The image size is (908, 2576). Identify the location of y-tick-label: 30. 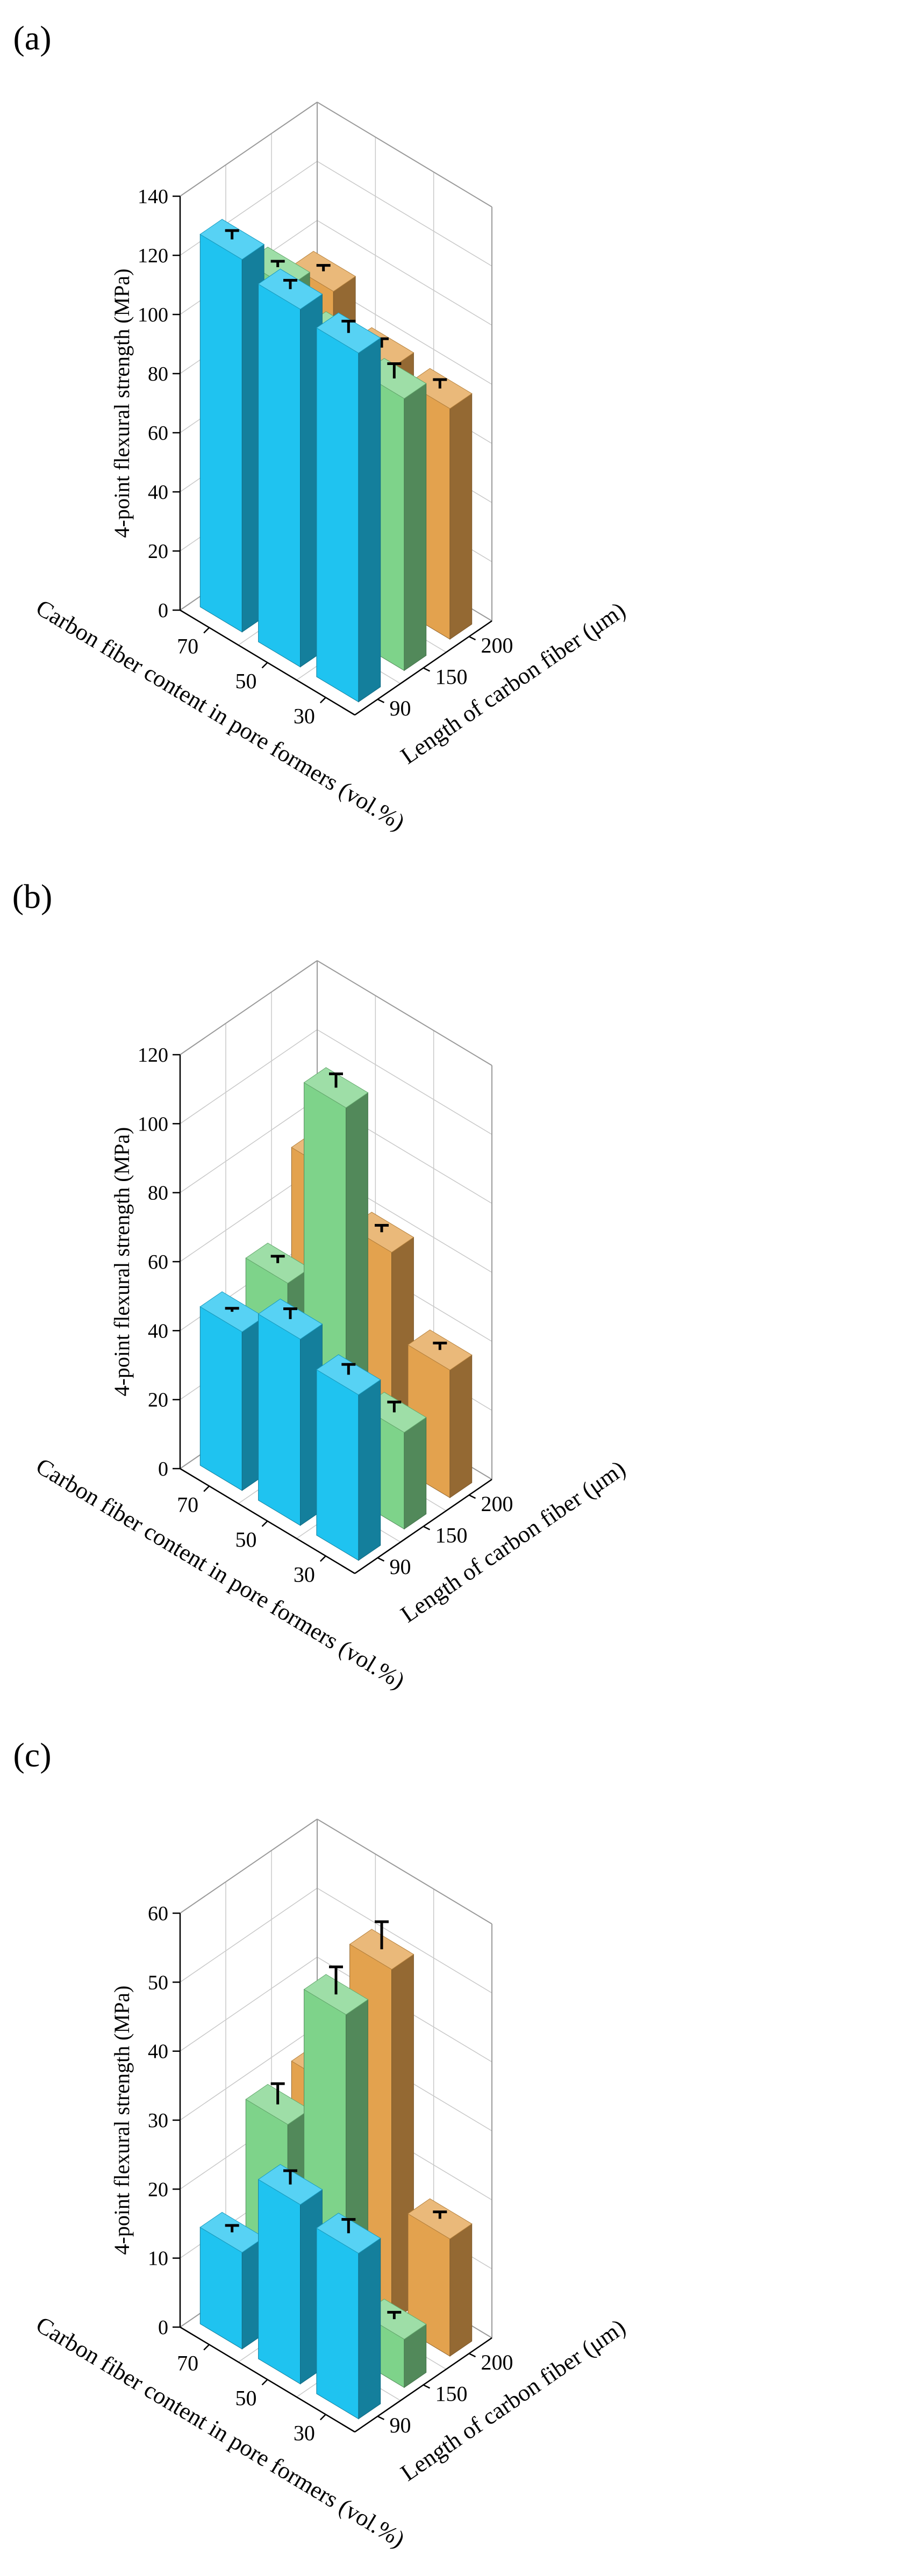
(158, 2120).